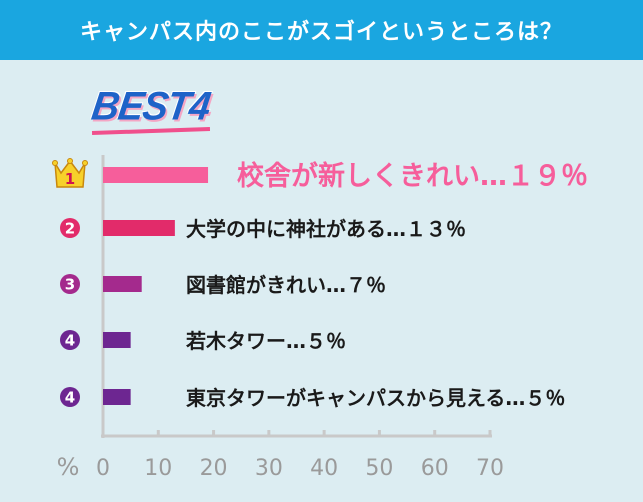  Describe the element at coordinates (70, 179) in the screenshot. I see `rank-number: 1` at that location.